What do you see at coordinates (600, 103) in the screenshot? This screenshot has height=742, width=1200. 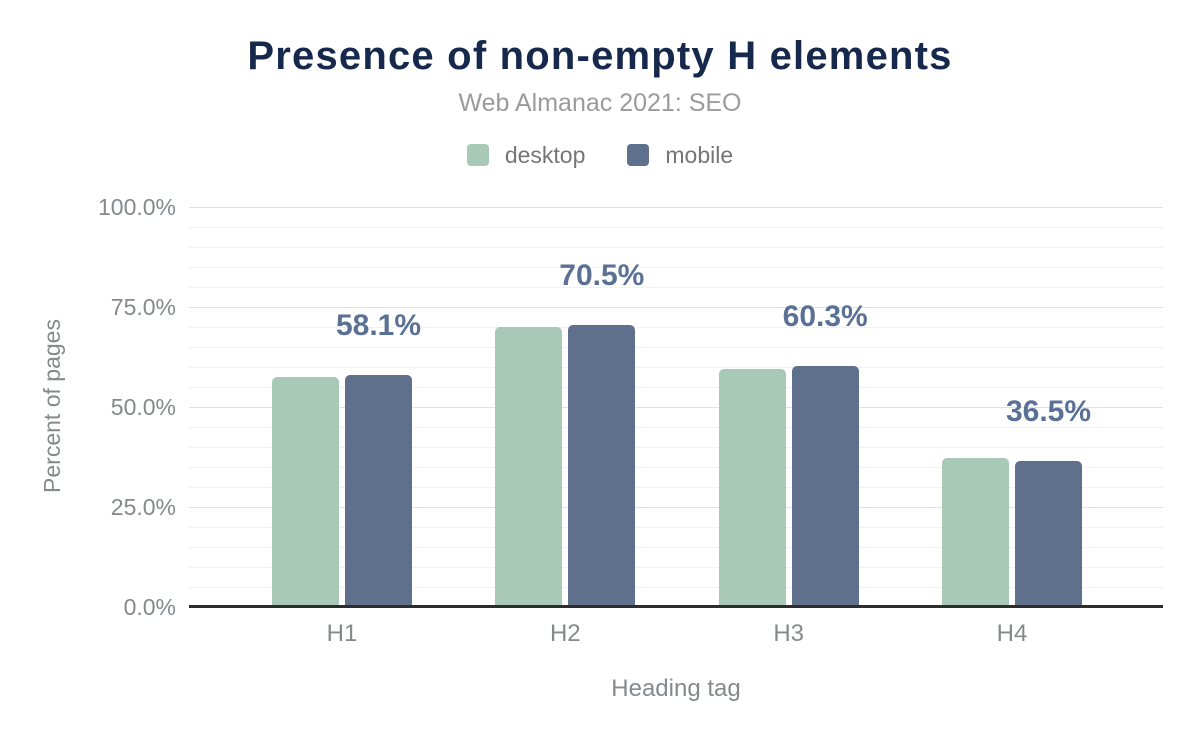 I see `chart-subtitle: Web Almanac 2021: SEO` at bounding box center [600, 103].